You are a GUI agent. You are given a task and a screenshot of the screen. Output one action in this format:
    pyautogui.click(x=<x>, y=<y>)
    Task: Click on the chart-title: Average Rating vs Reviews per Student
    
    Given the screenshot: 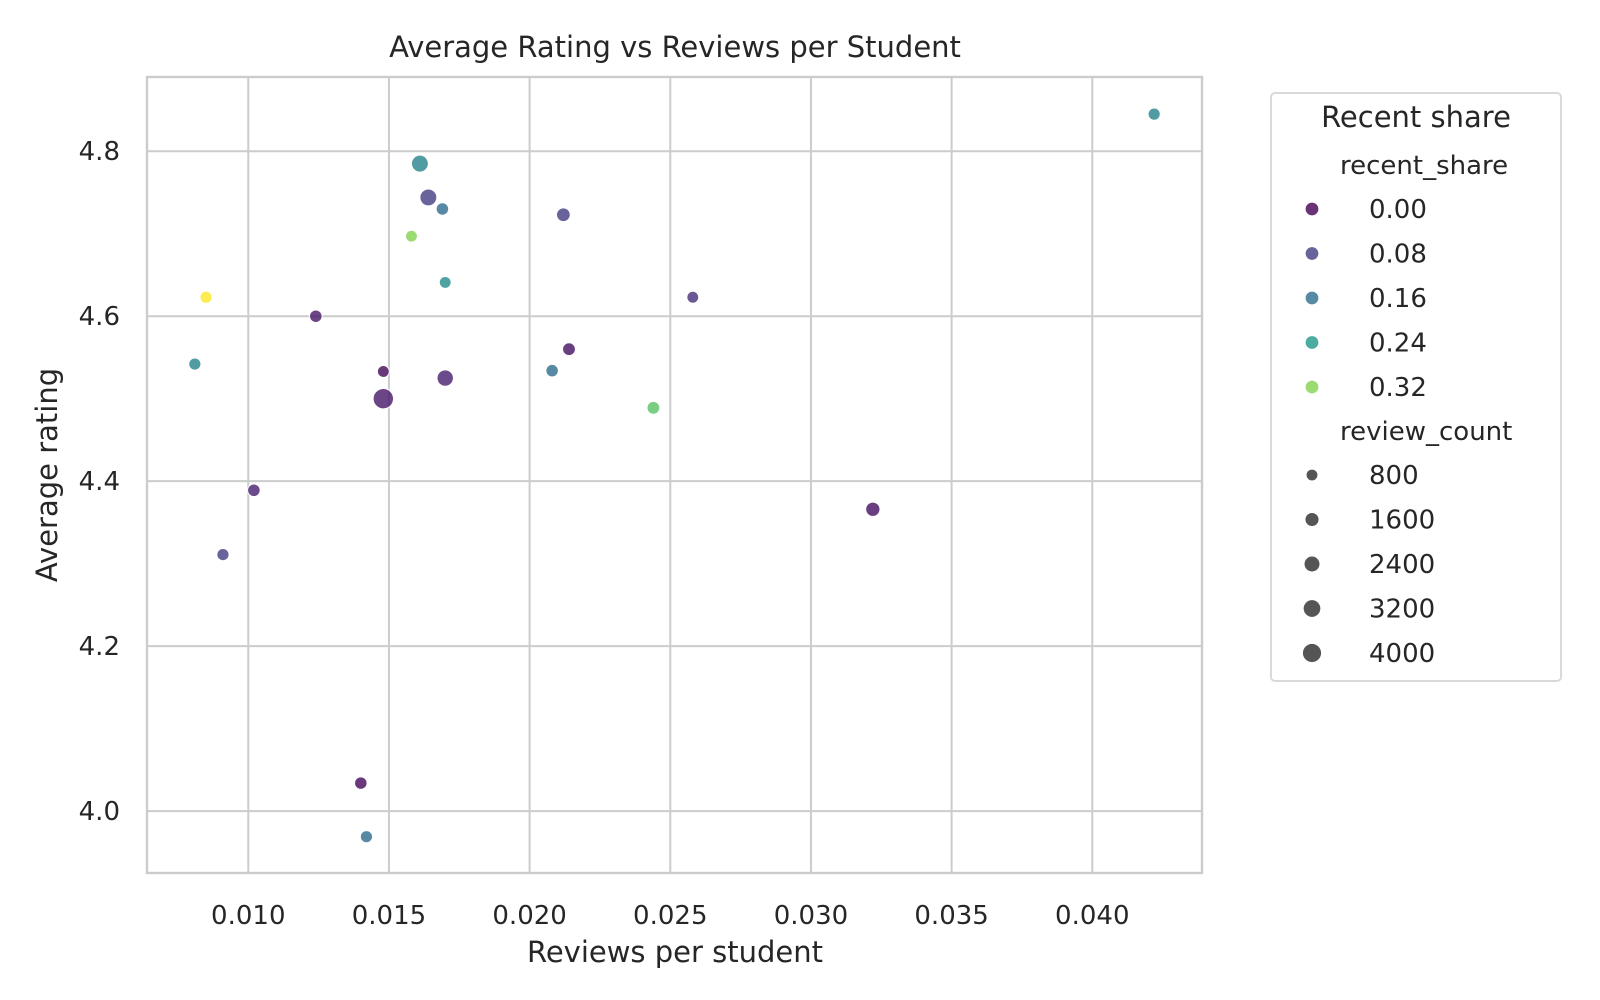 What is the action you would take?
    pyautogui.click(x=675, y=47)
    